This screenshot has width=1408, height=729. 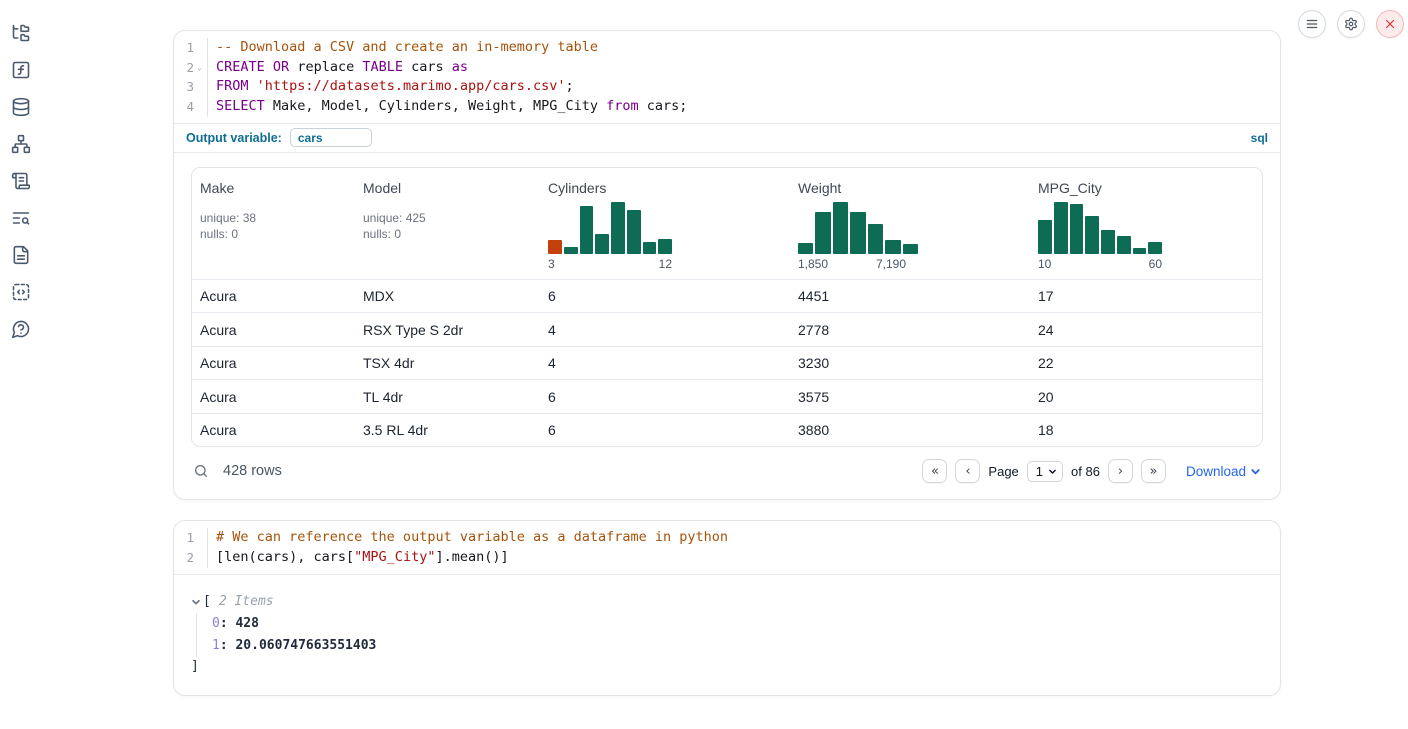 I want to click on code-text: CREATE OR replace TABLE cars as, so click(x=342, y=66).